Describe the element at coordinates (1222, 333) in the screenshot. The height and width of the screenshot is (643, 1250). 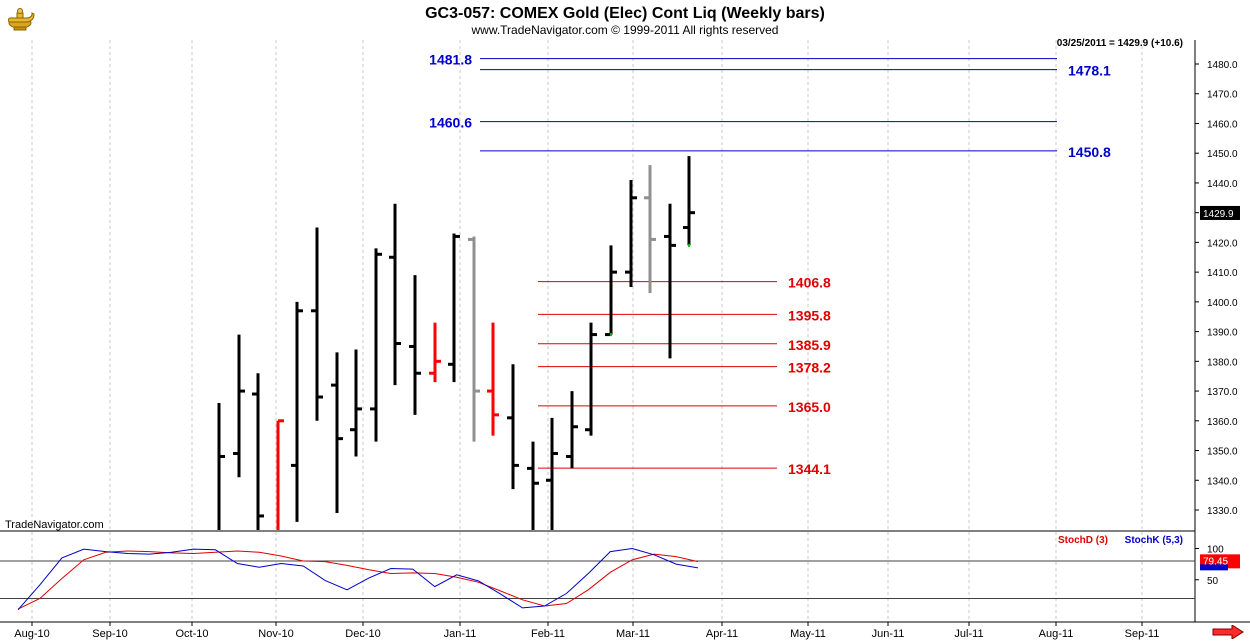
I see `price-tick-label: 1390.0` at that location.